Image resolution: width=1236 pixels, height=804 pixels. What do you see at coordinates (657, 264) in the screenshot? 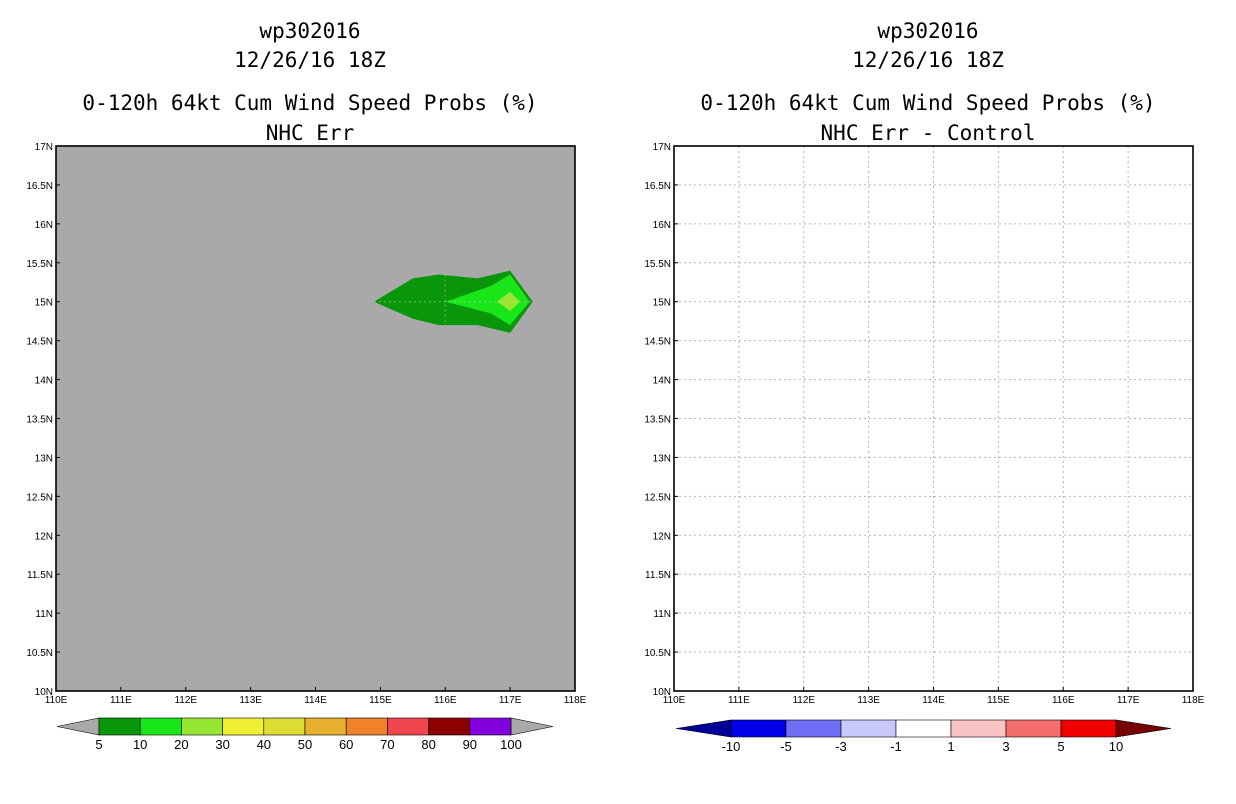
I see `y-tick-label: 15.5N` at bounding box center [657, 264].